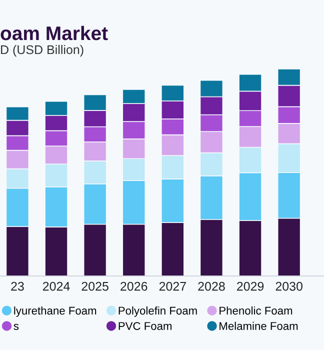 This screenshot has height=350, width=324. I want to click on chart-subtitle: D (USD Billion), so click(42, 50).